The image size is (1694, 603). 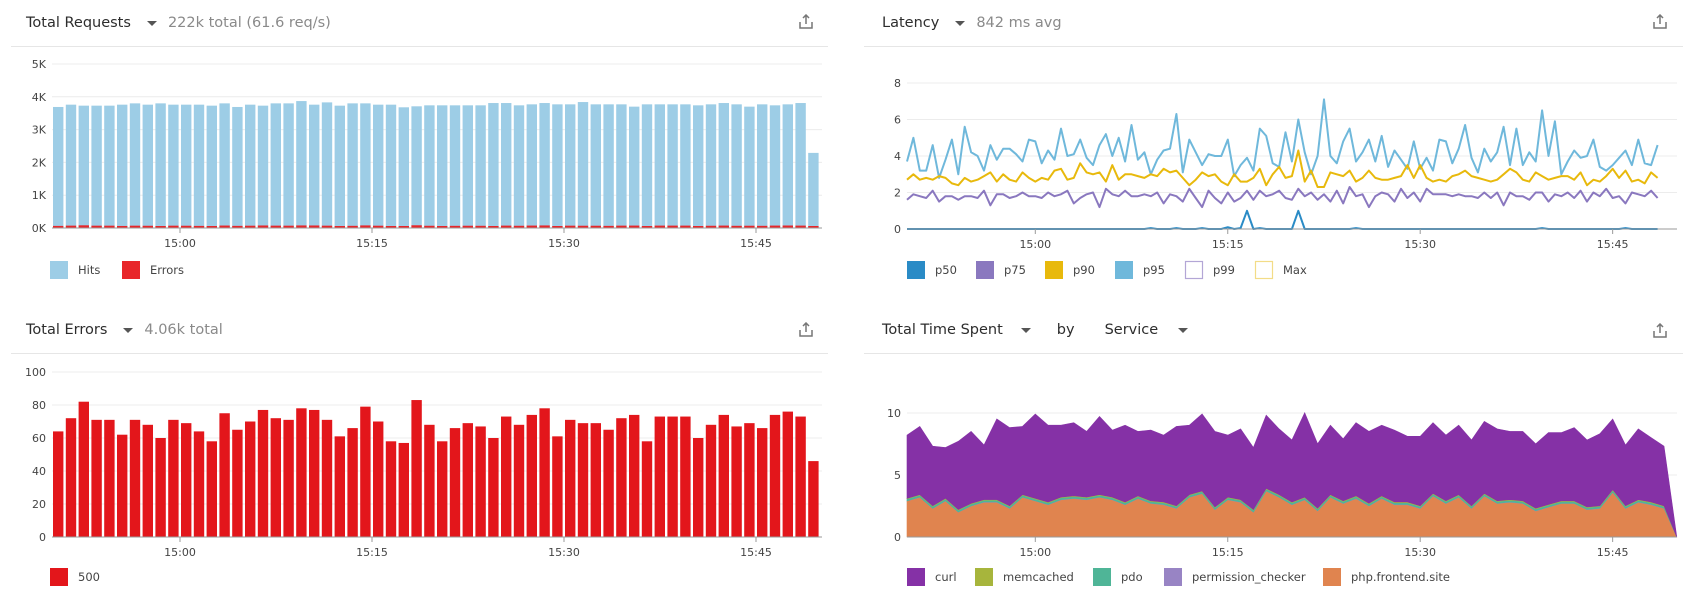 What do you see at coordinates (897, 120) in the screenshot?
I see `y-tick-label: 6` at bounding box center [897, 120].